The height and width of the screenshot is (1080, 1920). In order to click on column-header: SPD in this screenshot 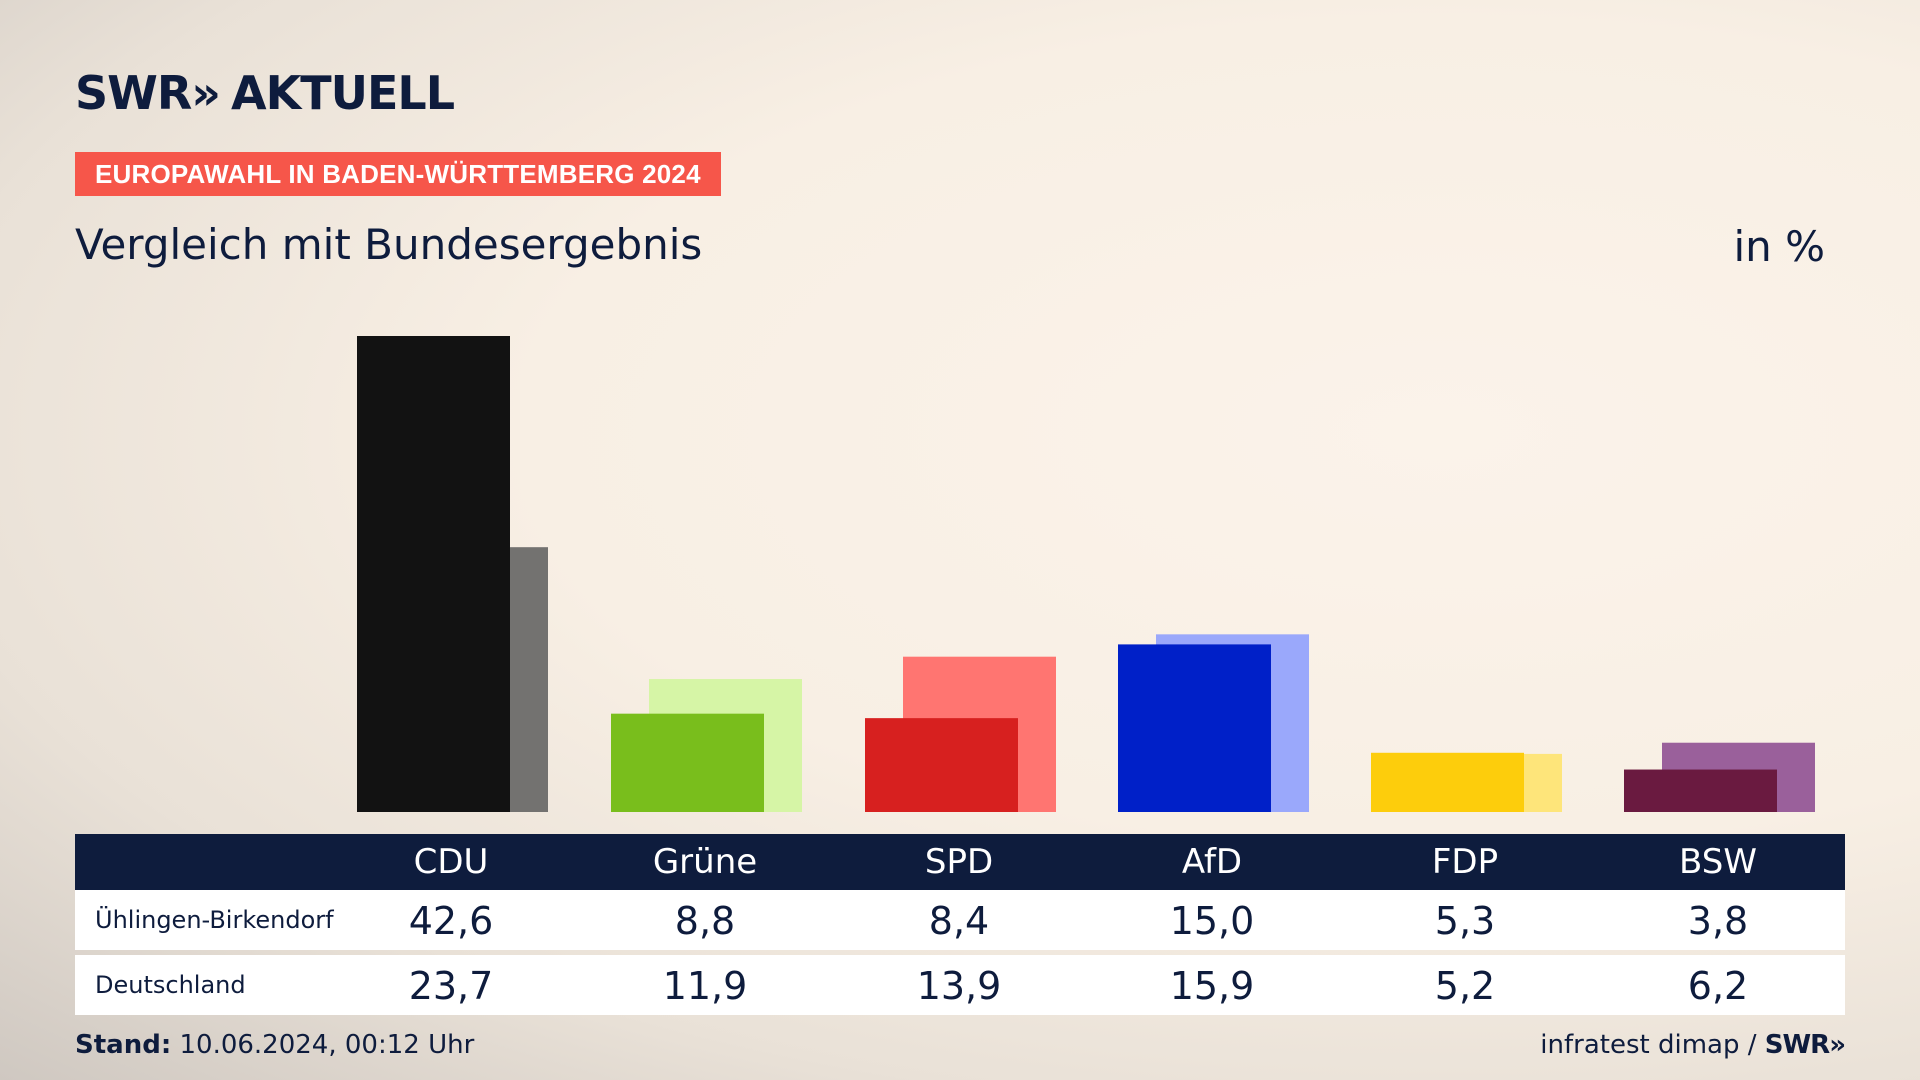, I will do `click(959, 862)`.